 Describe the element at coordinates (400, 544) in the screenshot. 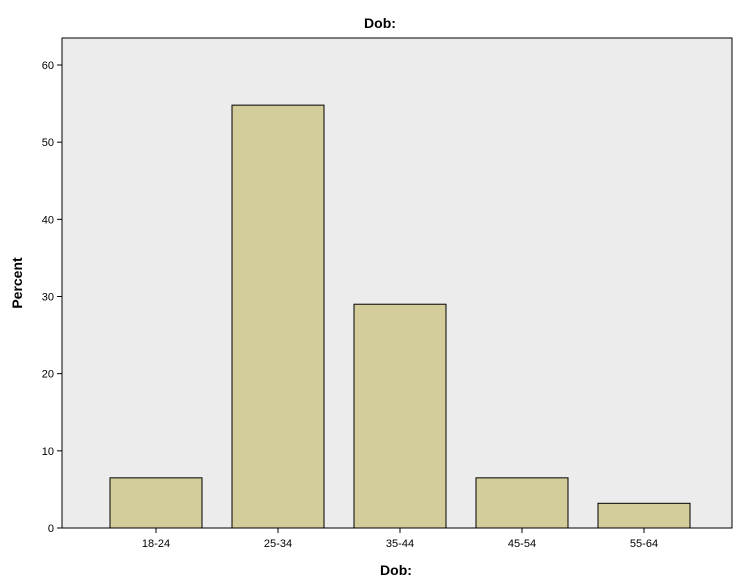

I see `x-tick-label: 35-44` at that location.